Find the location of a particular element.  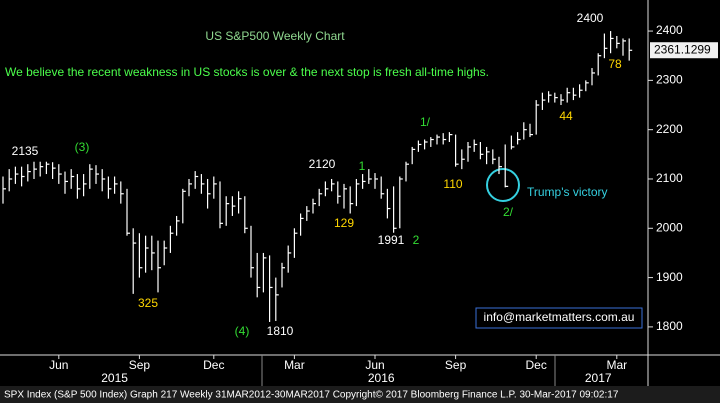

chart-title: US S&P500 Weekly Chart is located at coordinates (275, 36).